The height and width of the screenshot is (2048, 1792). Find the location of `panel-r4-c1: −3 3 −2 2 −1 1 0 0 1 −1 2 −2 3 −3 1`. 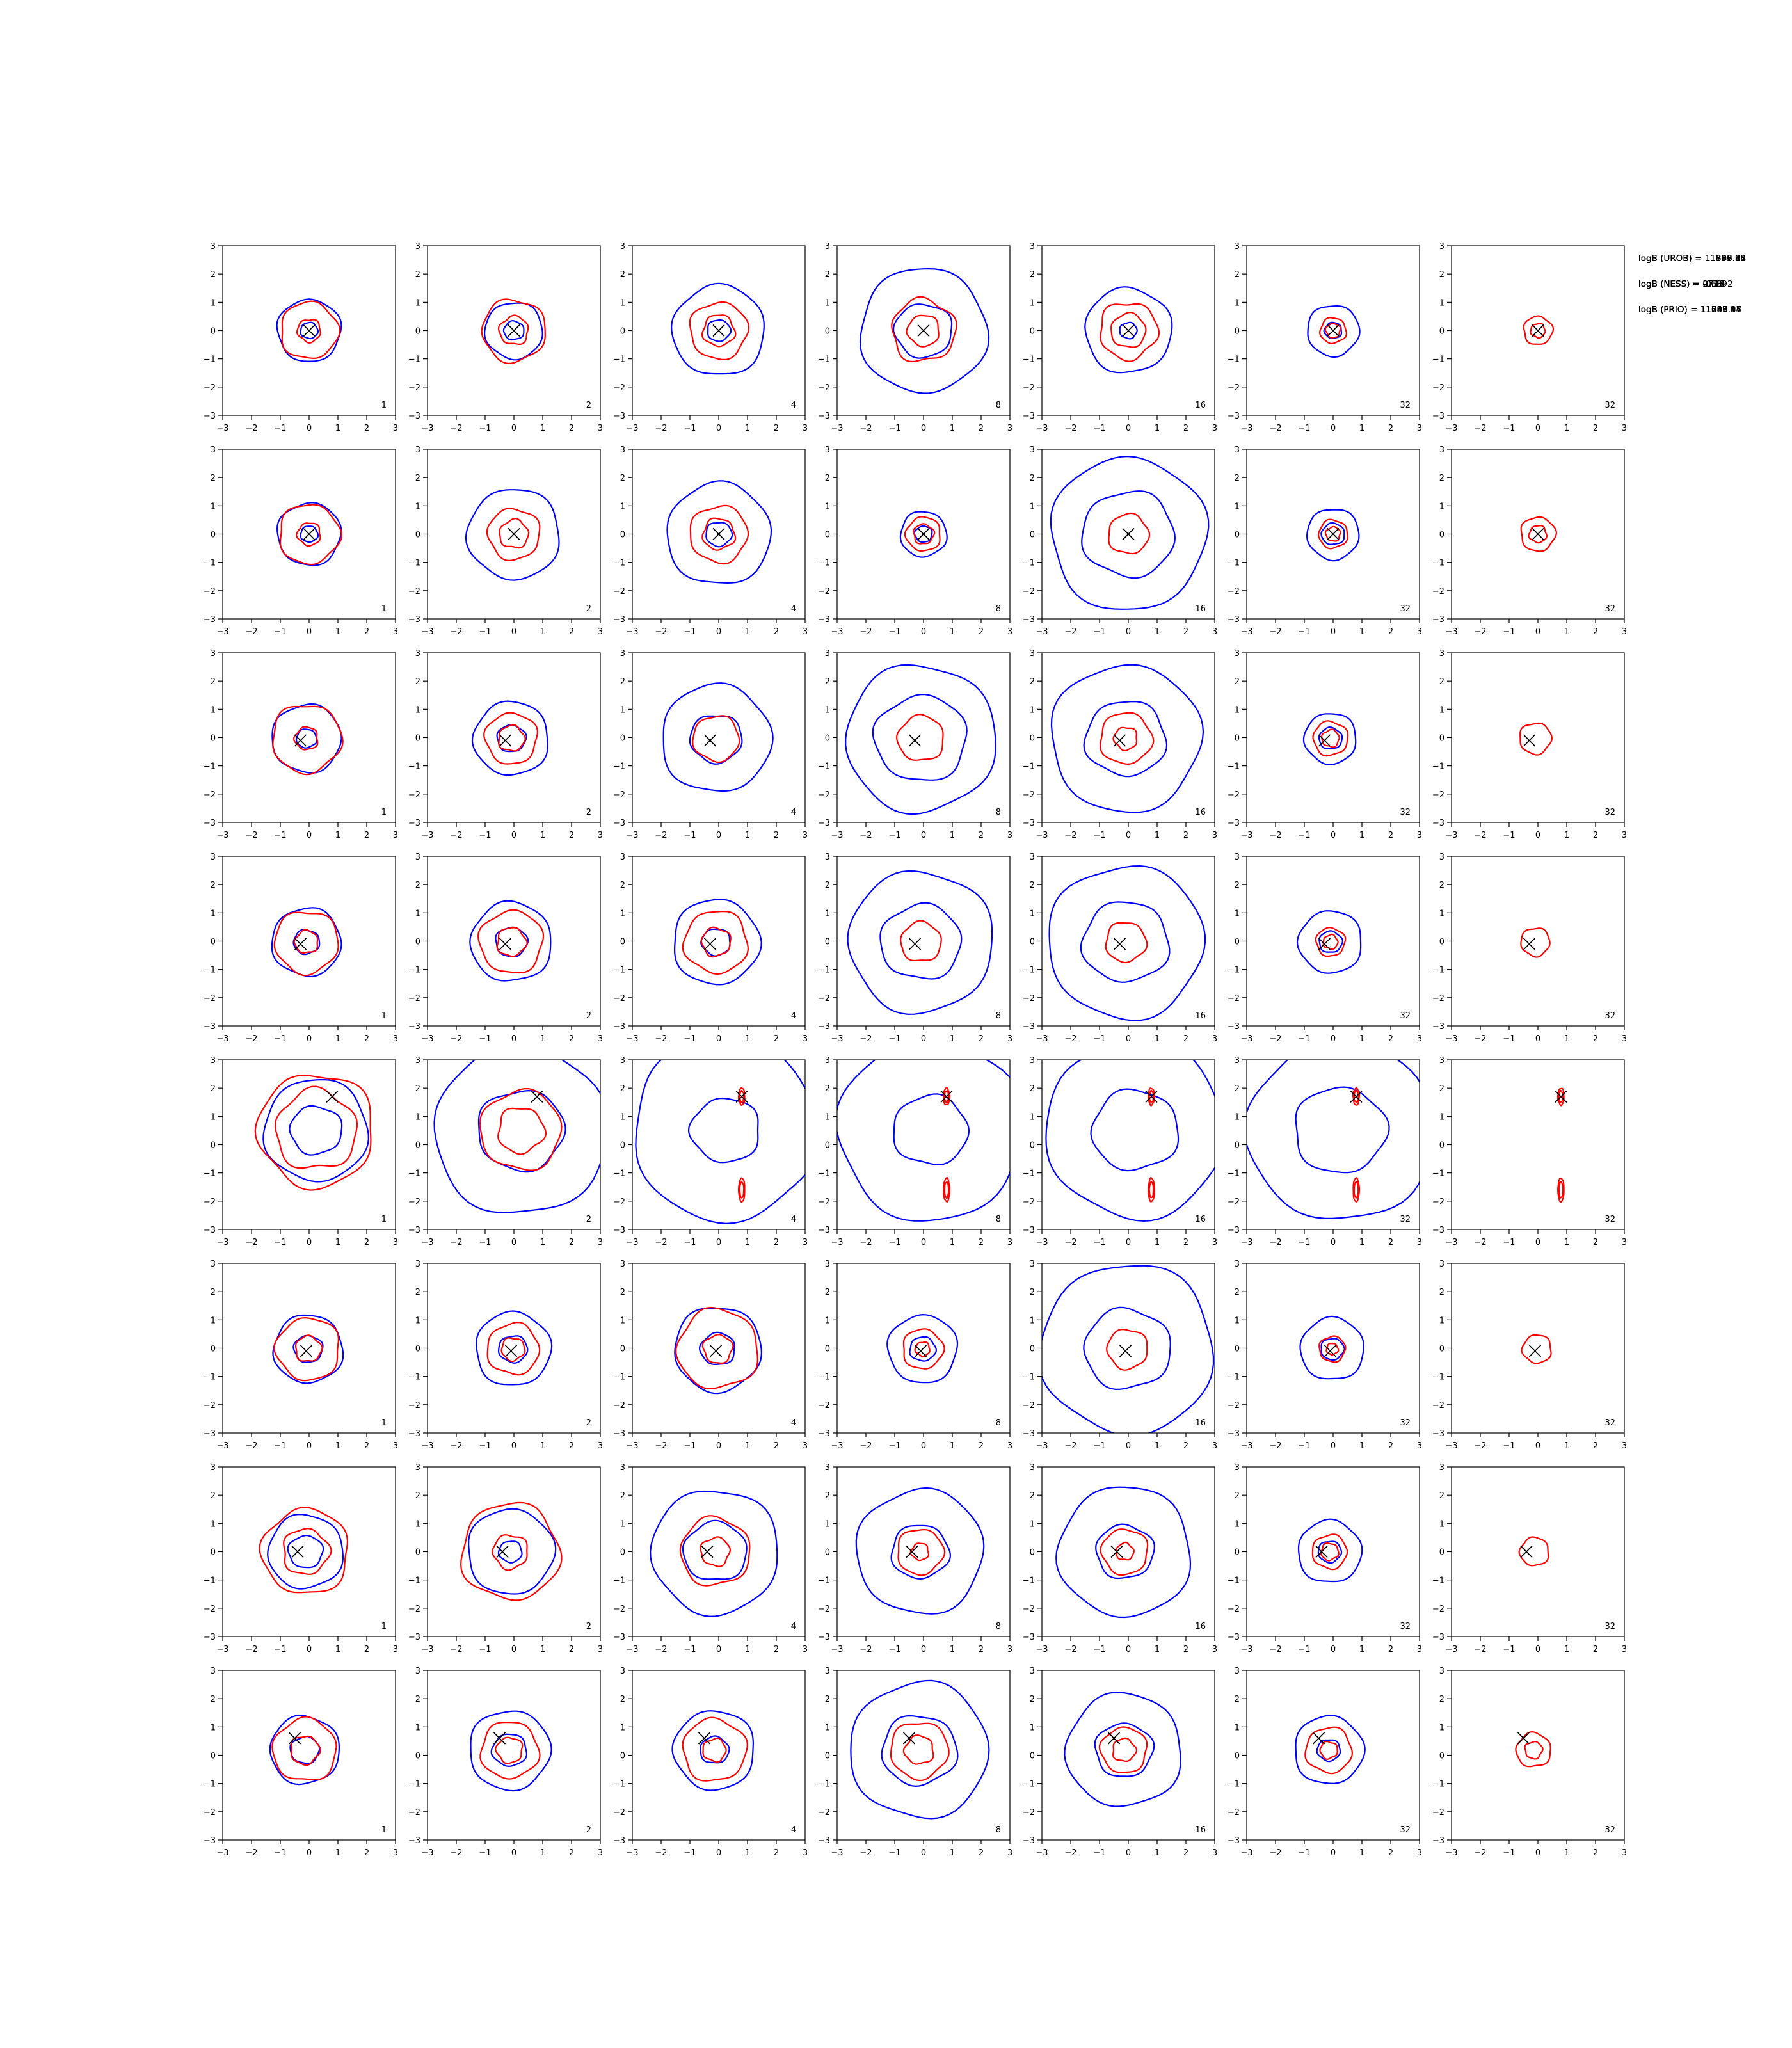

panel-r4-c1: −3 3 −2 2 −1 1 0 0 1 −1 2 −2 3 −3 1 is located at coordinates (301, 948).